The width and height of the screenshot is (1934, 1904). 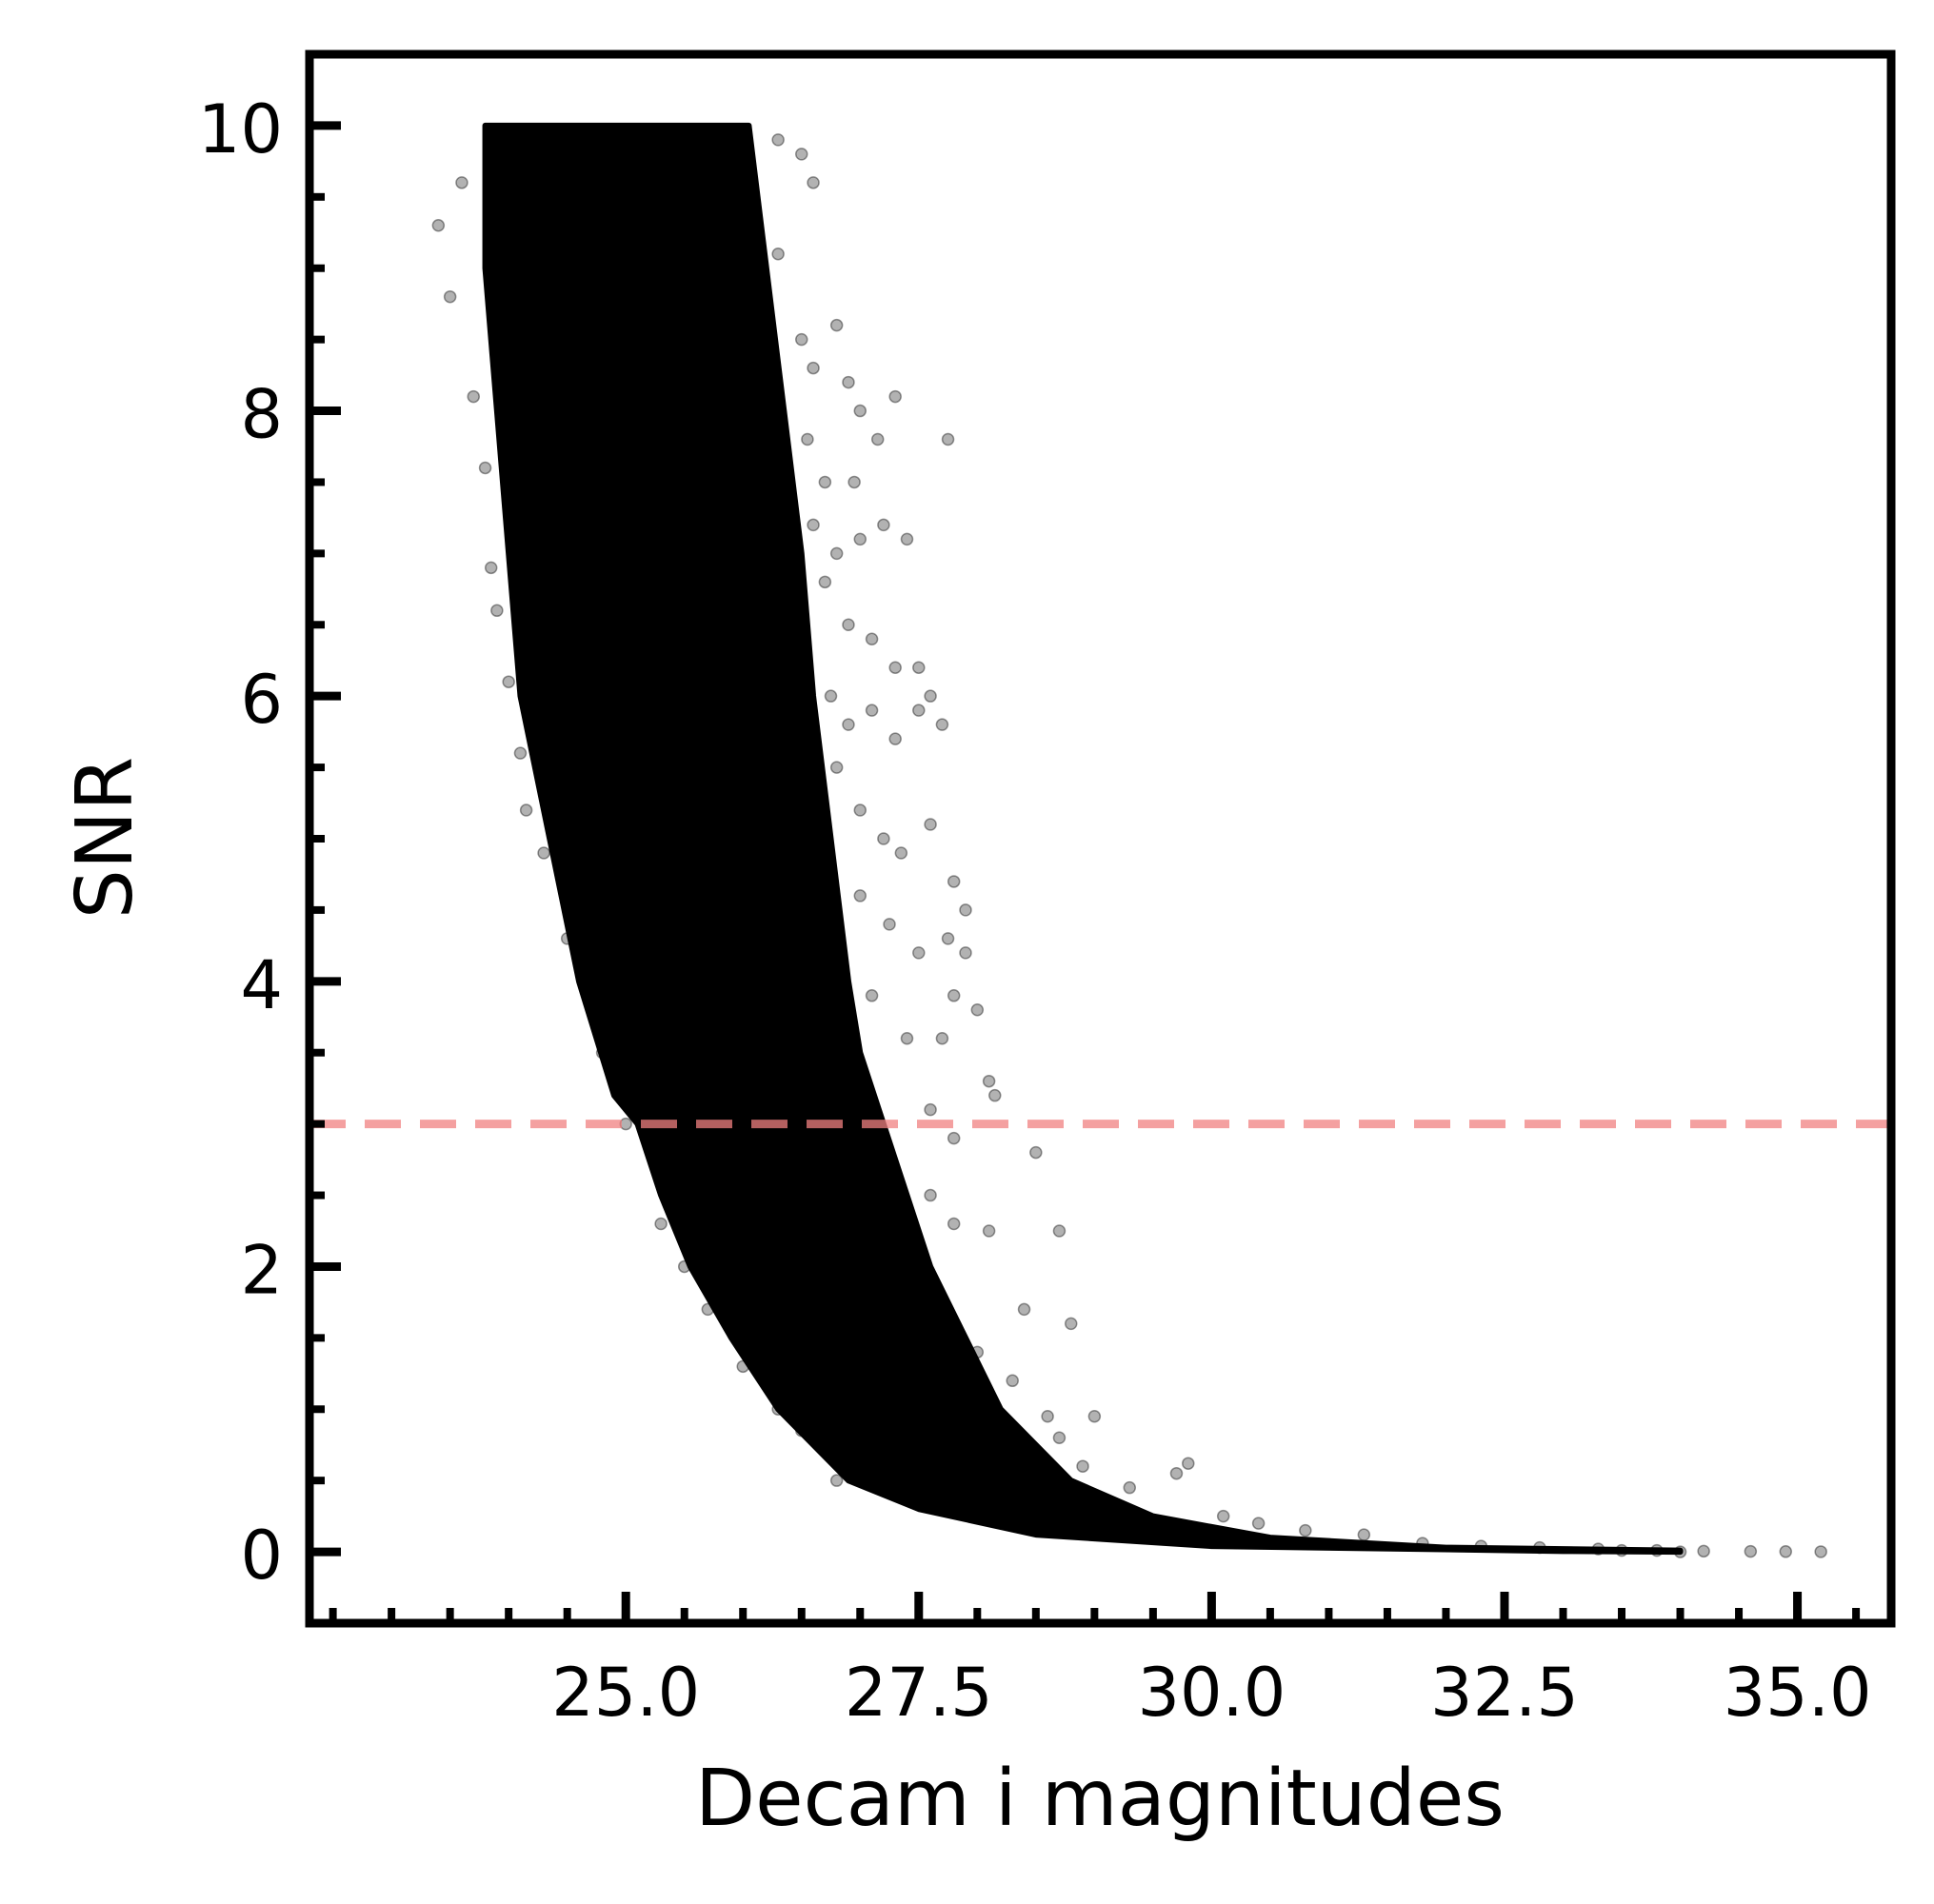 I want to click on x-tick-label: 30.0, so click(x=1211, y=1693).